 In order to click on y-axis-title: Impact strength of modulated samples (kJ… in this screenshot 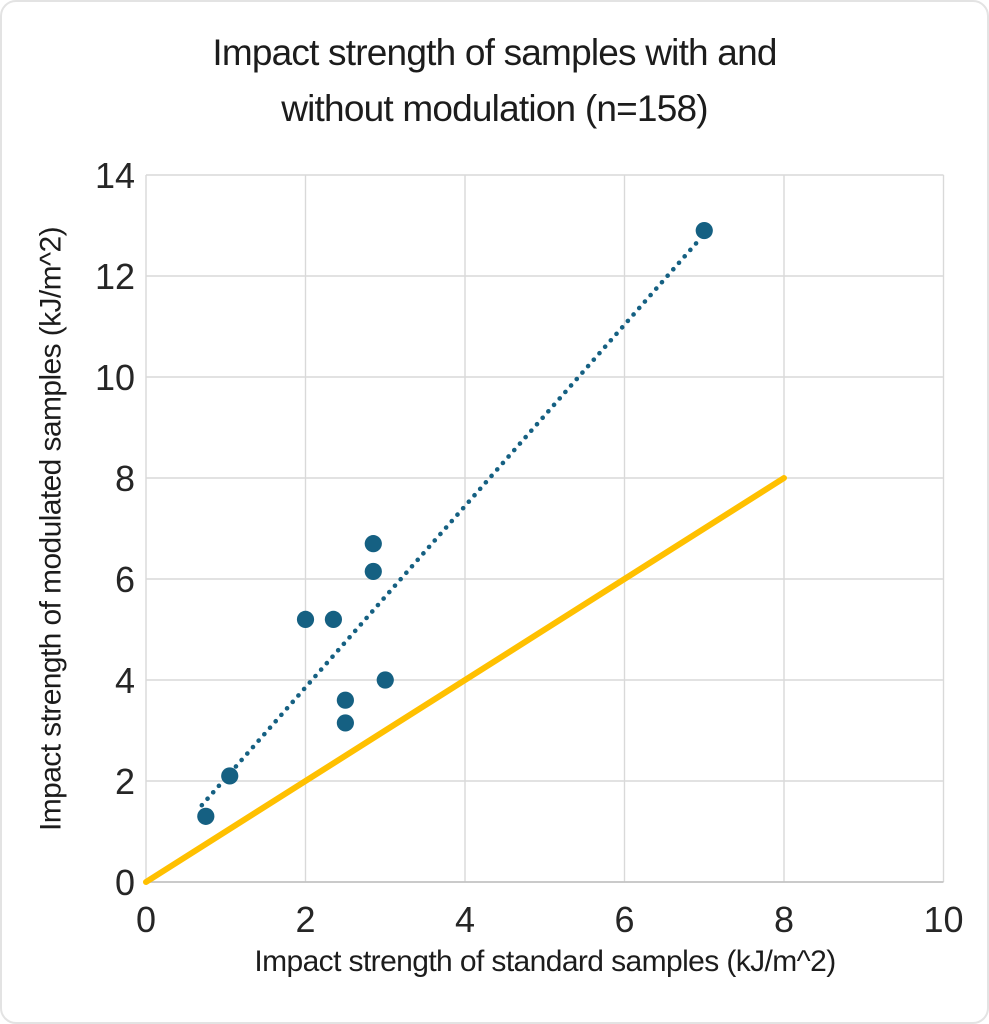, I will do `click(50, 529)`.